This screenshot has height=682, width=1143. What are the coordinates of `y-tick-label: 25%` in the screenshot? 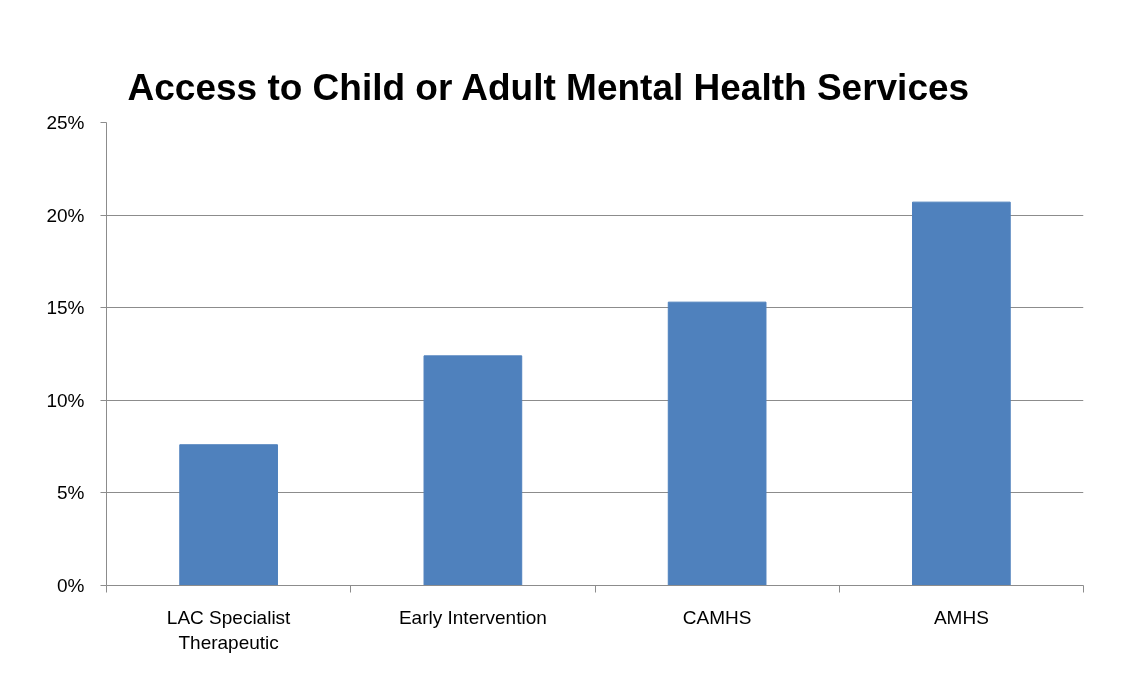 It's located at (65, 122).